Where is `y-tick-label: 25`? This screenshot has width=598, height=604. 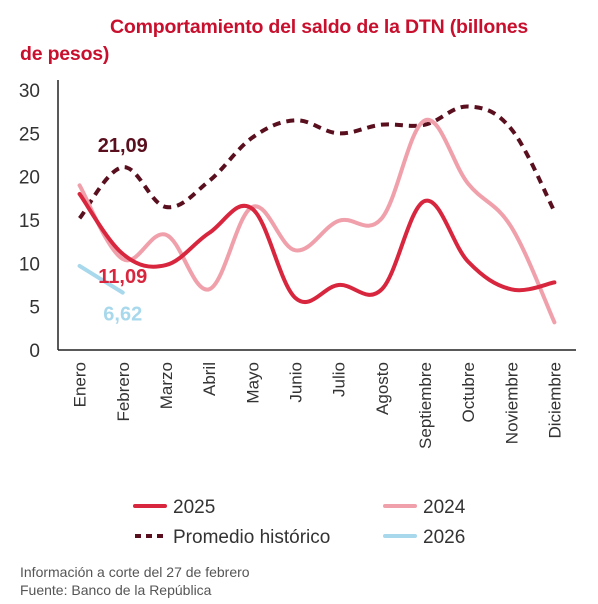
y-tick-label: 25 is located at coordinates (29, 134).